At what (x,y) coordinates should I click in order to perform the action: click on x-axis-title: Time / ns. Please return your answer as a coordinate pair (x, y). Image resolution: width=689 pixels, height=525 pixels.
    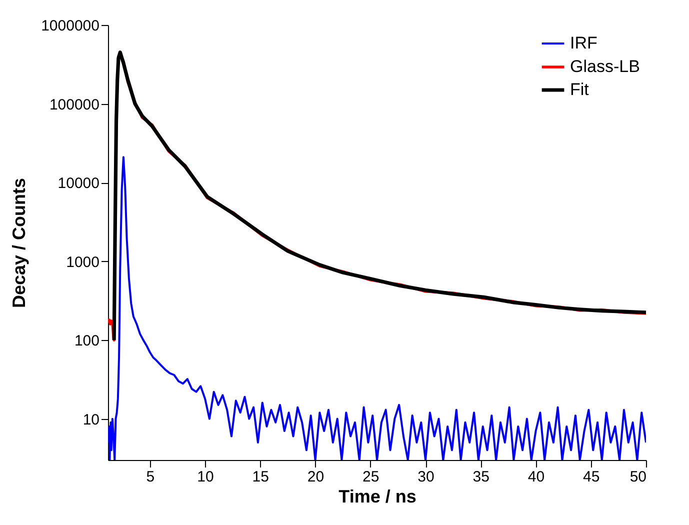
    Looking at the image, I should click on (377, 496).